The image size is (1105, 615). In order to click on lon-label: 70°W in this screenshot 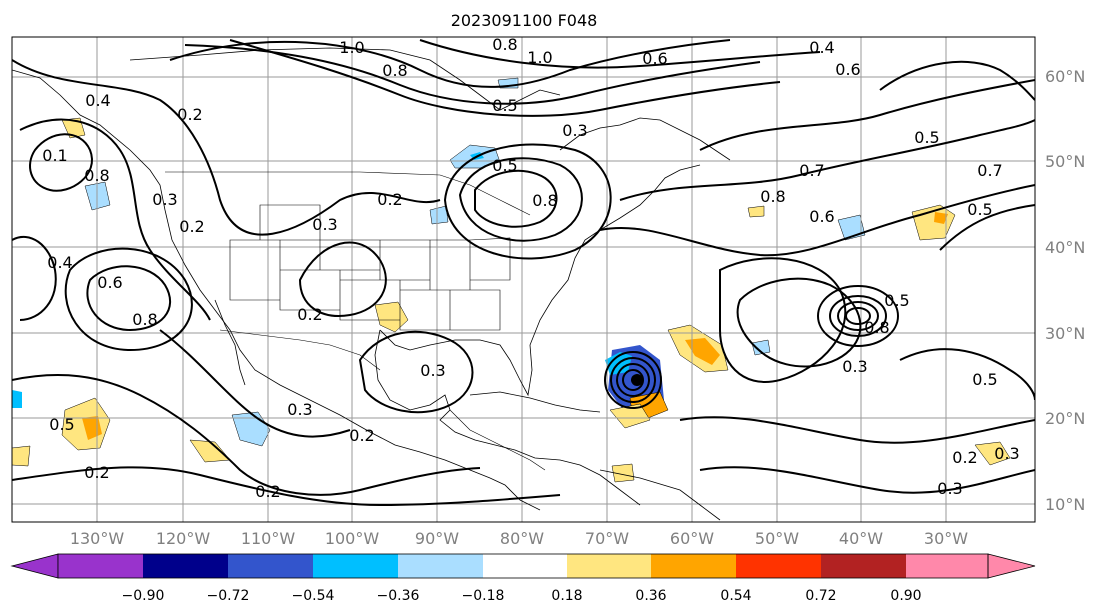, I will do `click(607, 538)`.